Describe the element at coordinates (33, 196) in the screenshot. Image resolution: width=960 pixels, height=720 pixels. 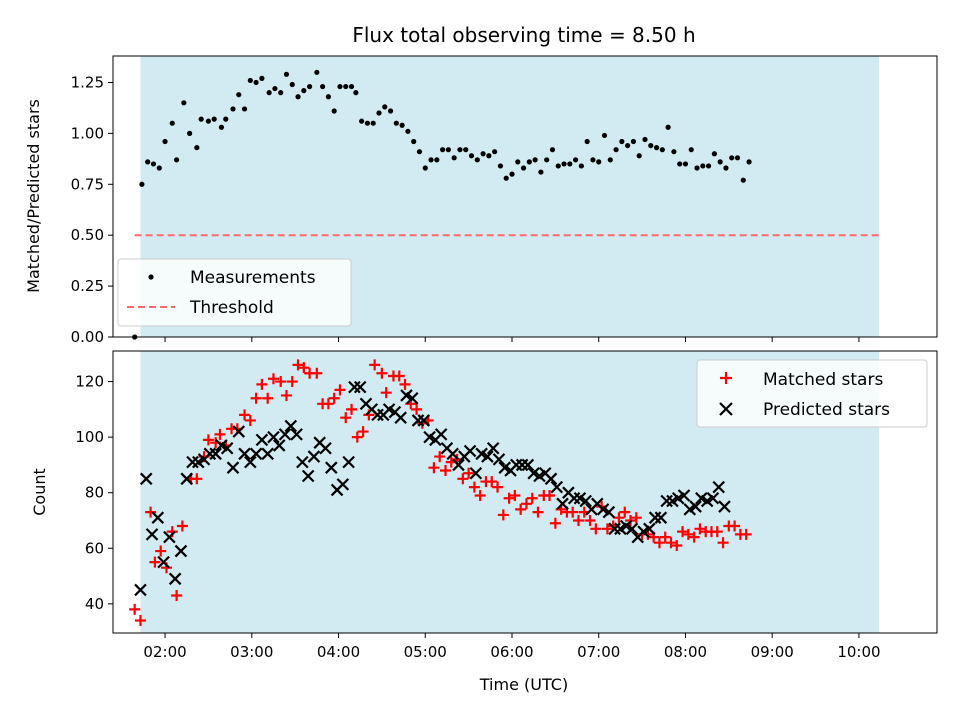
I see `top-y-axis-label: Matched/Predicted stars` at that location.